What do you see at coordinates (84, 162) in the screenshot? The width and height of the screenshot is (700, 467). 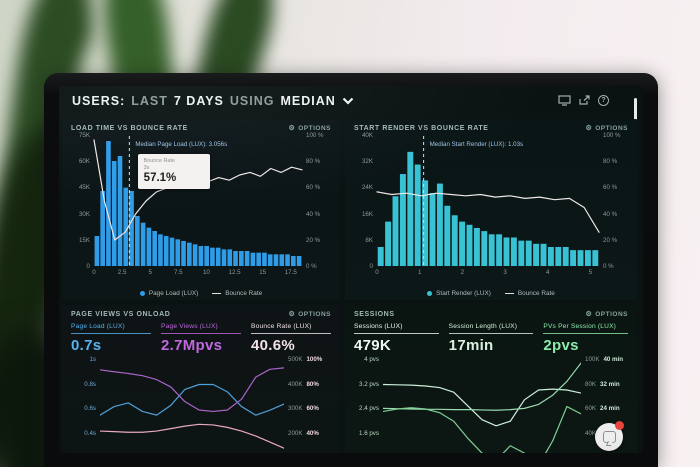 I see `y-axis-label: 60K` at bounding box center [84, 162].